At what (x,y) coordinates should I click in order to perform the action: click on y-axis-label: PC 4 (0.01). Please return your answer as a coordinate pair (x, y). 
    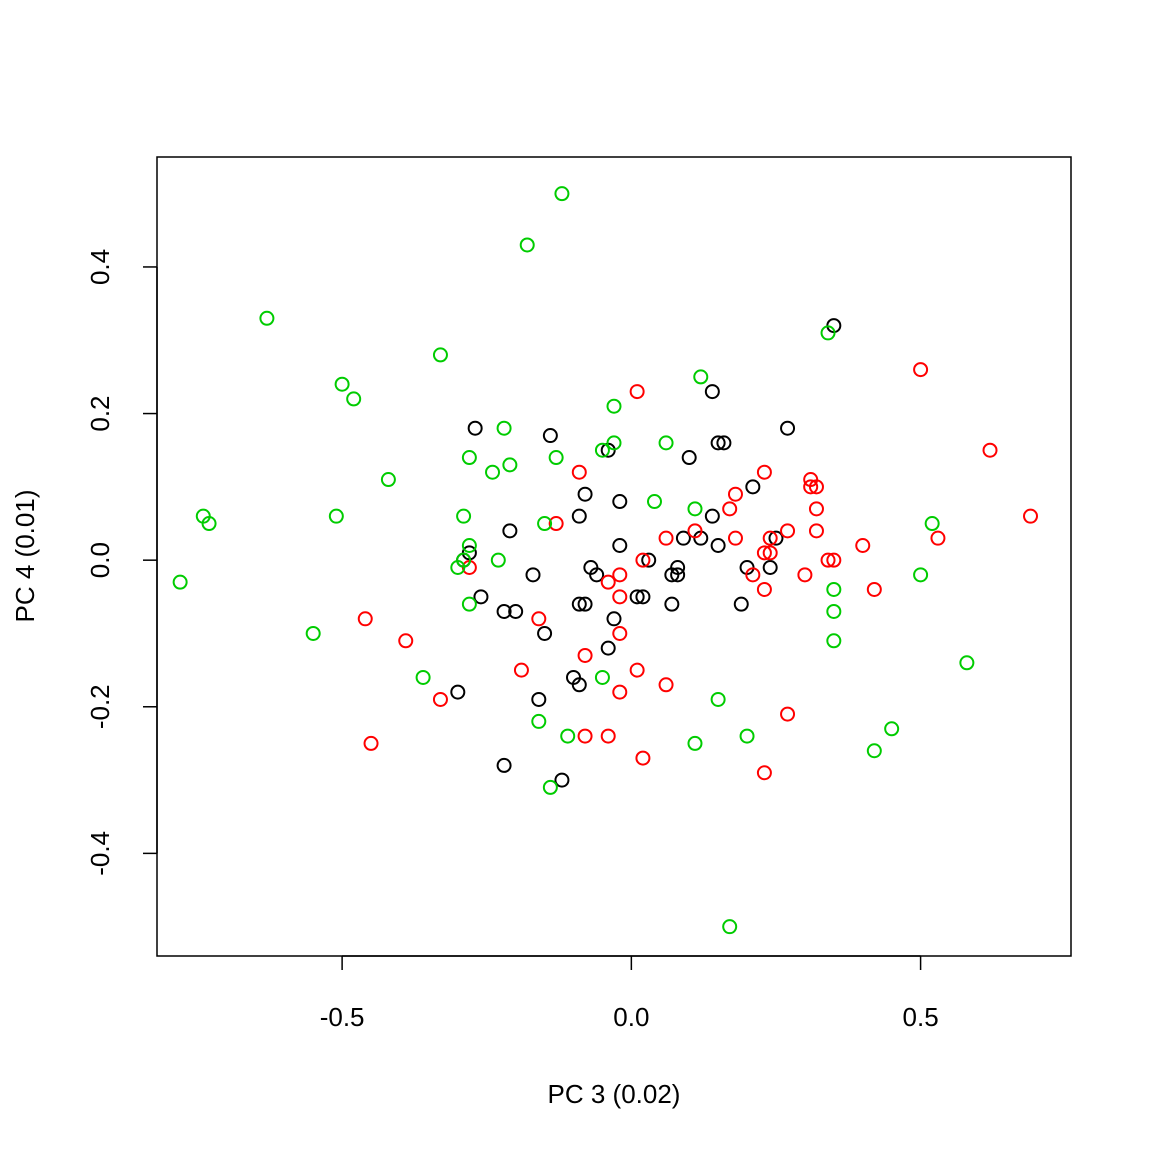
    Looking at the image, I should click on (25, 556).